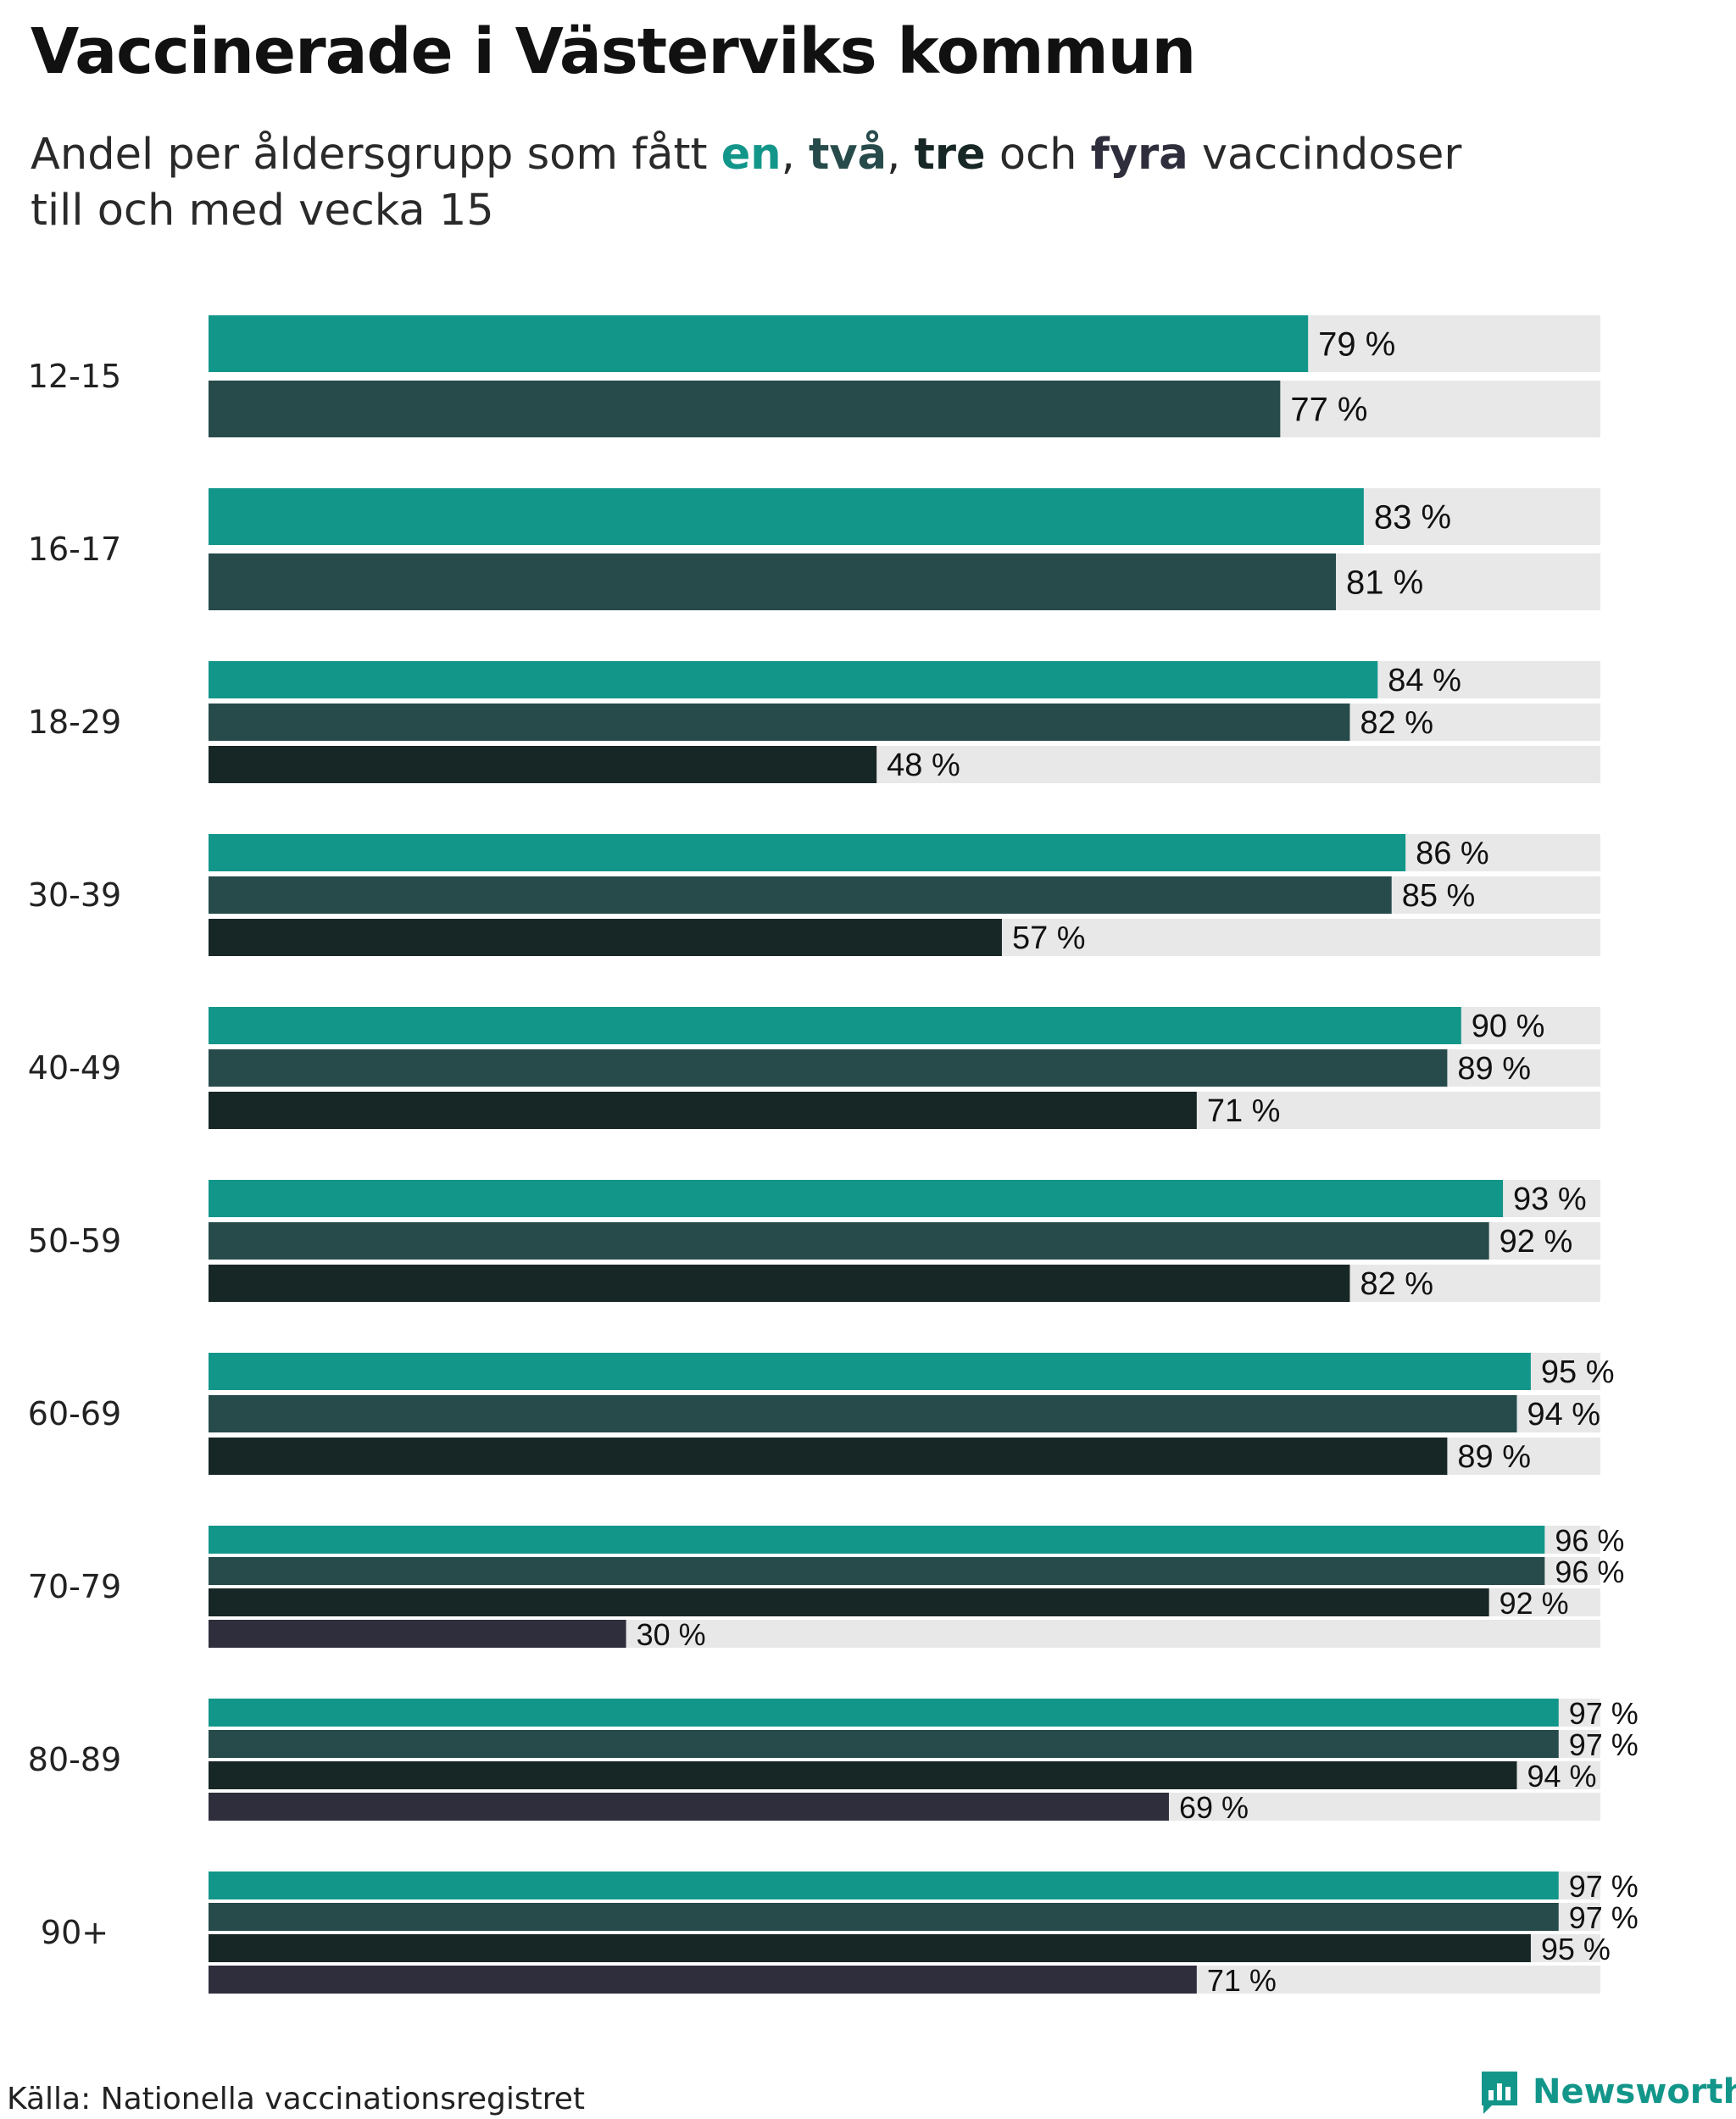  I want to click on data-label: 77 %, so click(1328, 411).